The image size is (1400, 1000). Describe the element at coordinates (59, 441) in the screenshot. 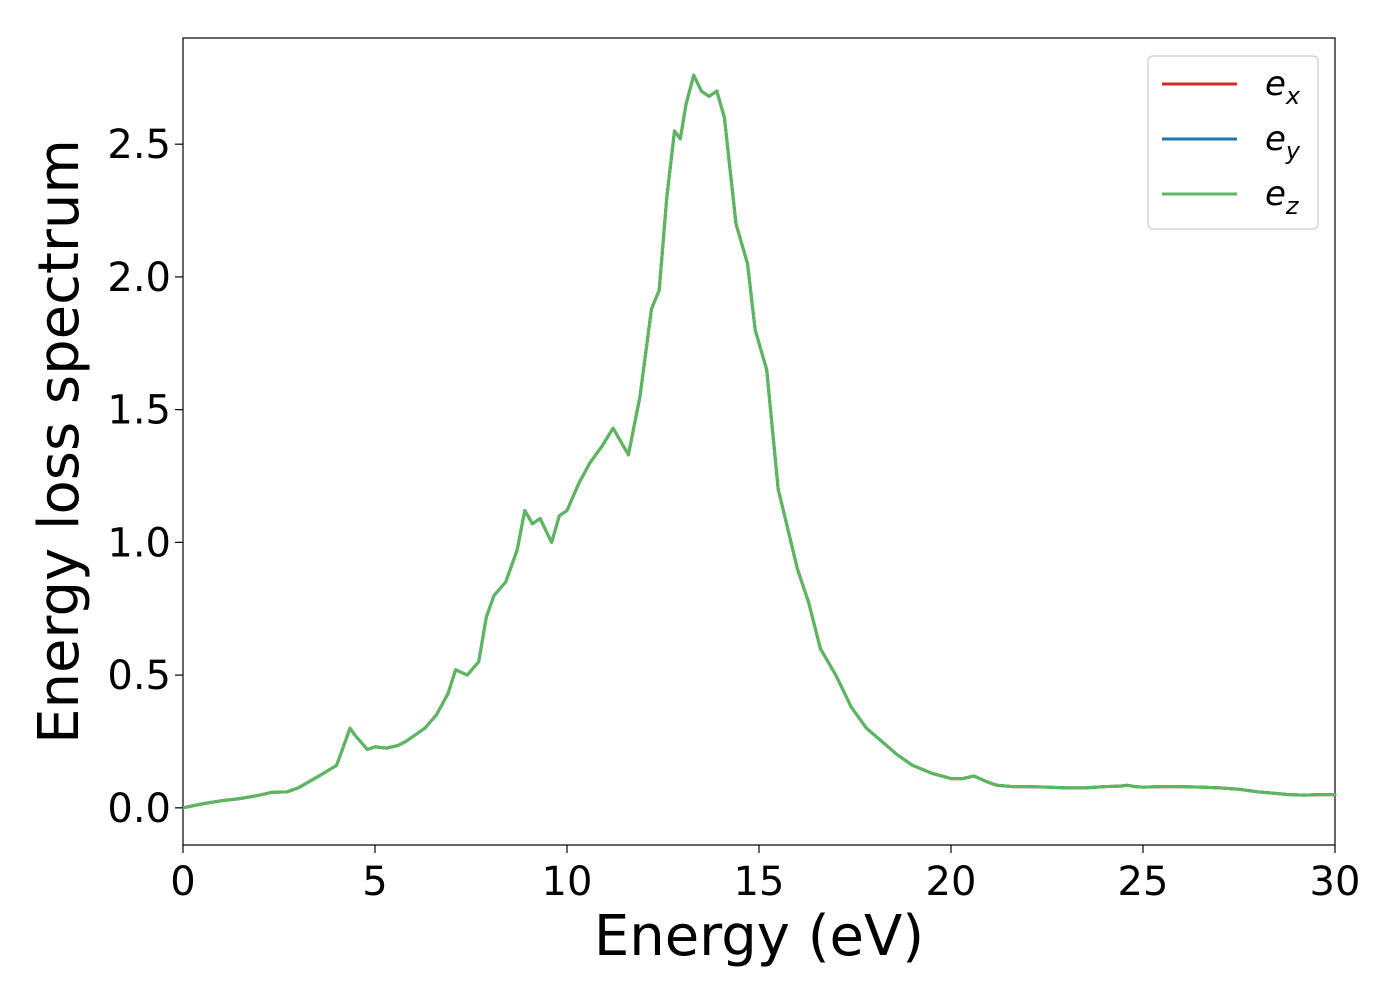

I see `y-axis-title: Energy loss spectrum` at that location.